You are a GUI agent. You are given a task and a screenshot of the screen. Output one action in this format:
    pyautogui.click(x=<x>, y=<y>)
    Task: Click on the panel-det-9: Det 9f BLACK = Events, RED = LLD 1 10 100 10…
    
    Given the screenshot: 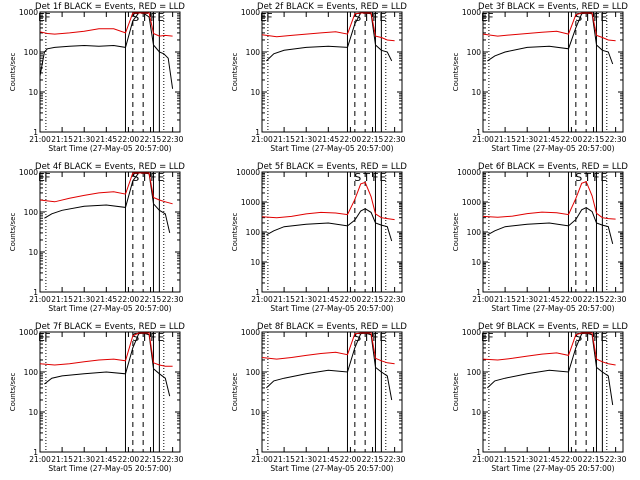 What is the action you would take?
    pyautogui.click(x=540, y=397)
    